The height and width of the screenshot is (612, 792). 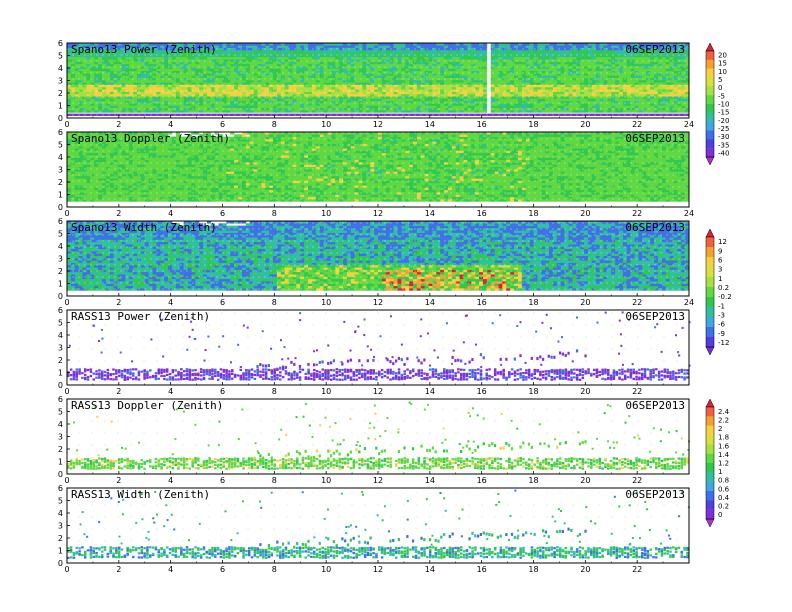 I want to click on x-tick-label: 16, so click(x=482, y=124).